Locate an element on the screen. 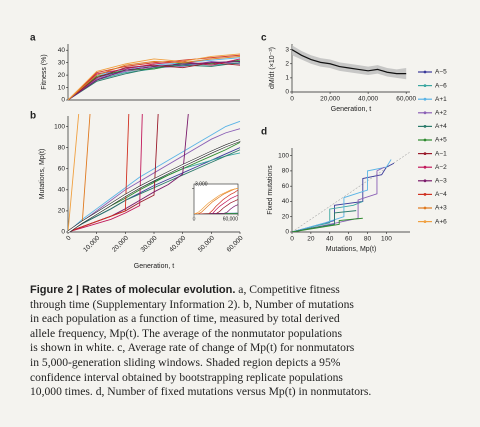 Image resolution: width=480 pixels, height=427 pixels. y-tick-label: 30 is located at coordinates (62, 62).